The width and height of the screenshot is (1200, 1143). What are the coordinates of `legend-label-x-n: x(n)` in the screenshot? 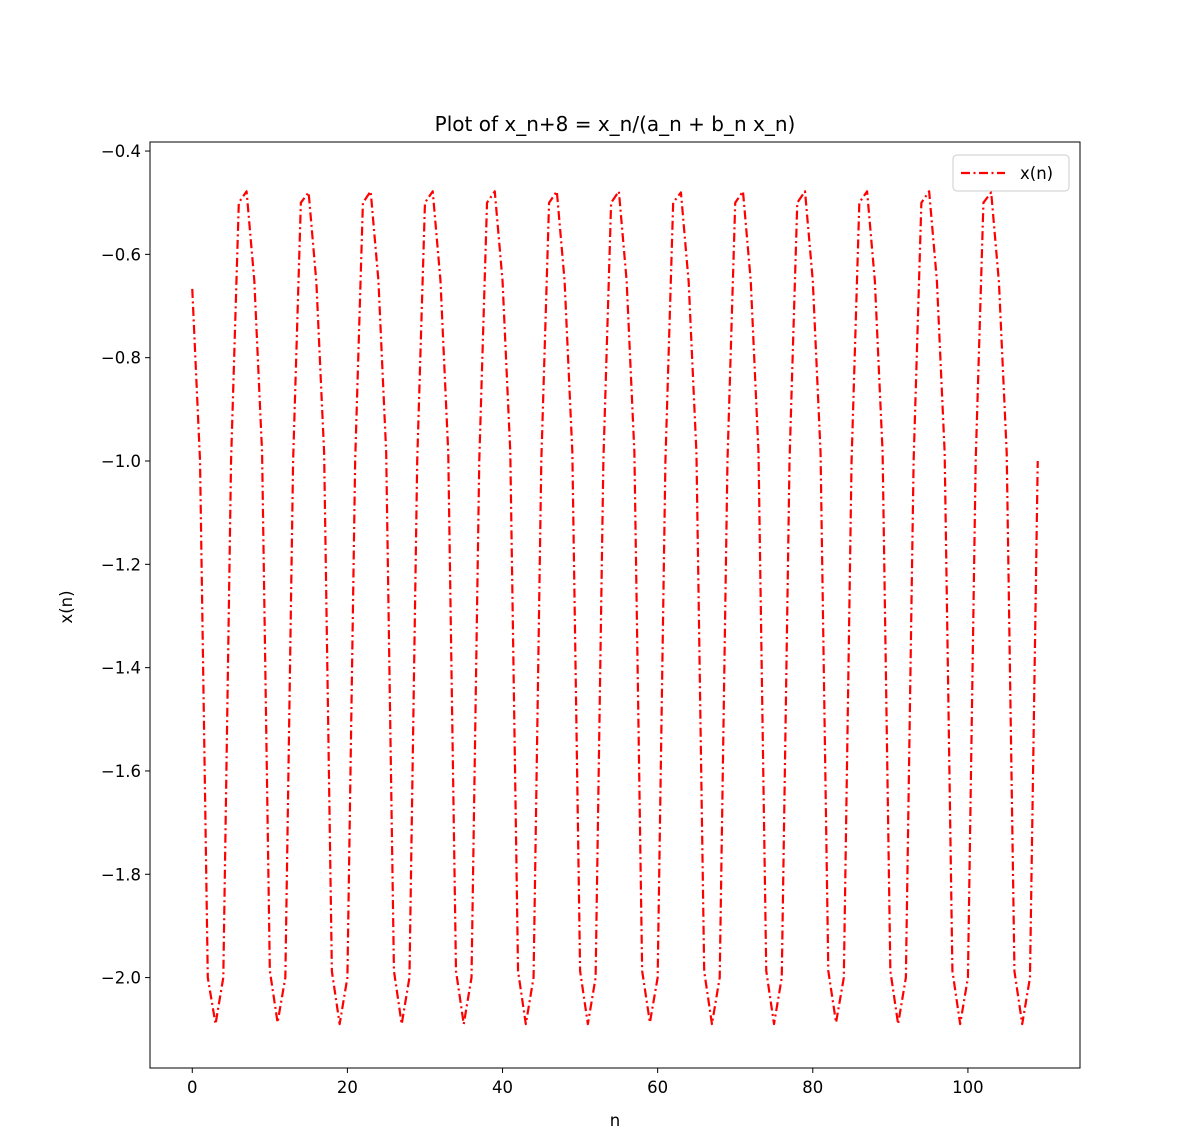 It's located at (1036, 173).